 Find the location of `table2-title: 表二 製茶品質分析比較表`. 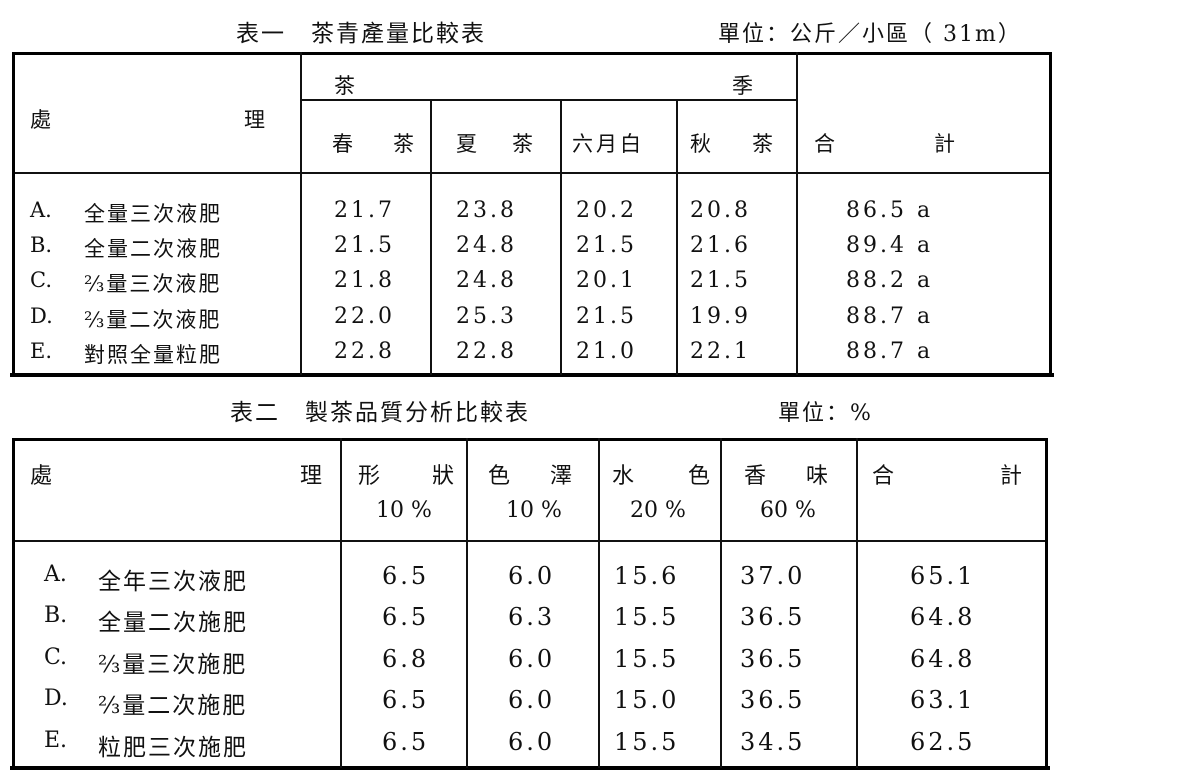

table2-title: 表二 製茶品質分析比較表 is located at coordinates (380, 413).